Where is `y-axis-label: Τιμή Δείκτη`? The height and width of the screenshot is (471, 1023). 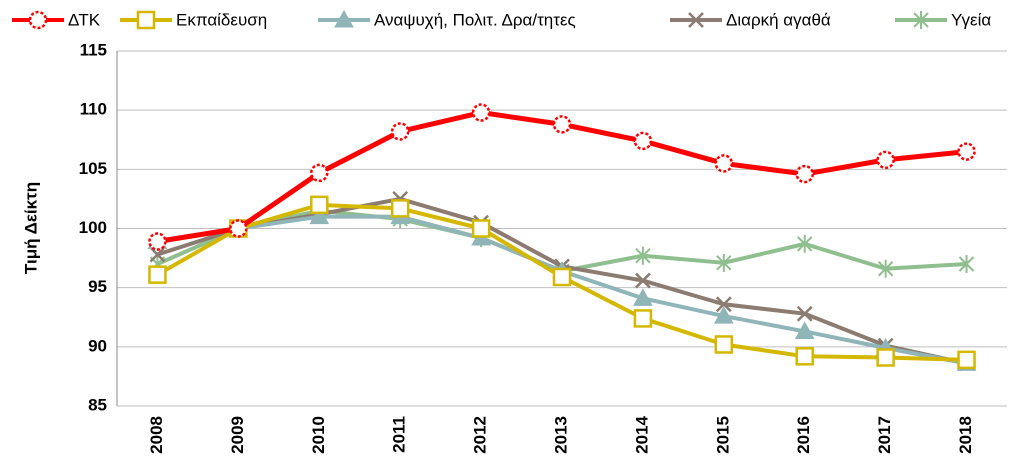
y-axis-label: Τιμή Δείκτη is located at coordinates (30, 228).